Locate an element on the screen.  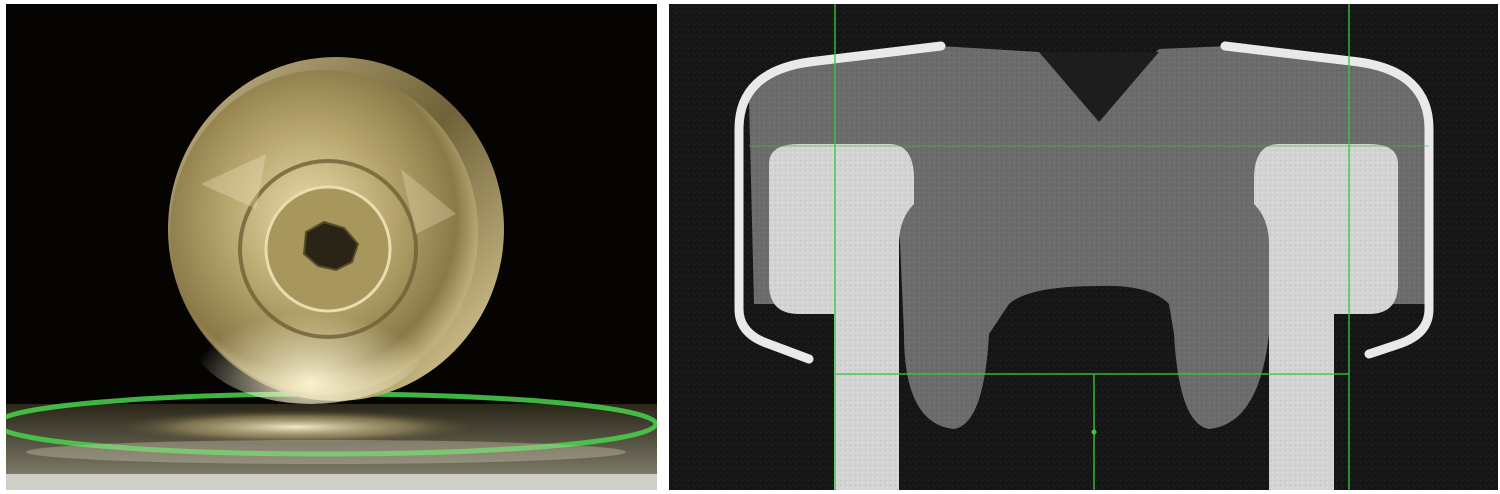
facet-highlight-right is located at coordinates (428, 201).